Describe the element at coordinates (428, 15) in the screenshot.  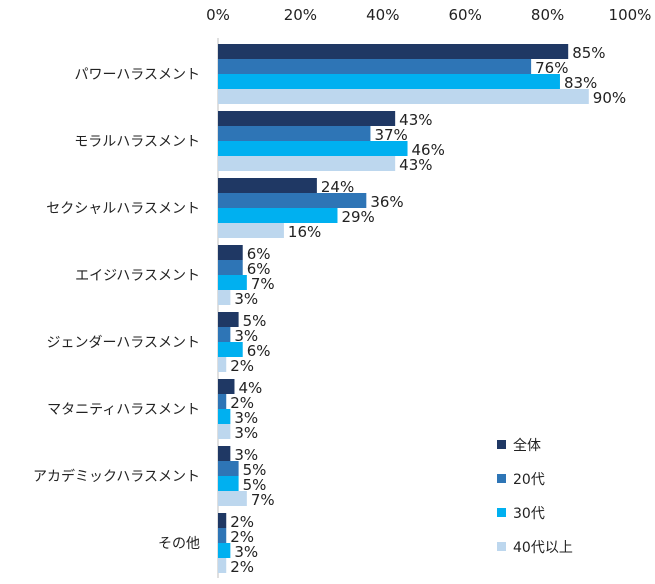
I see `x-tick-labels: 0% 20% 40% 60% 80% 100%` at that location.